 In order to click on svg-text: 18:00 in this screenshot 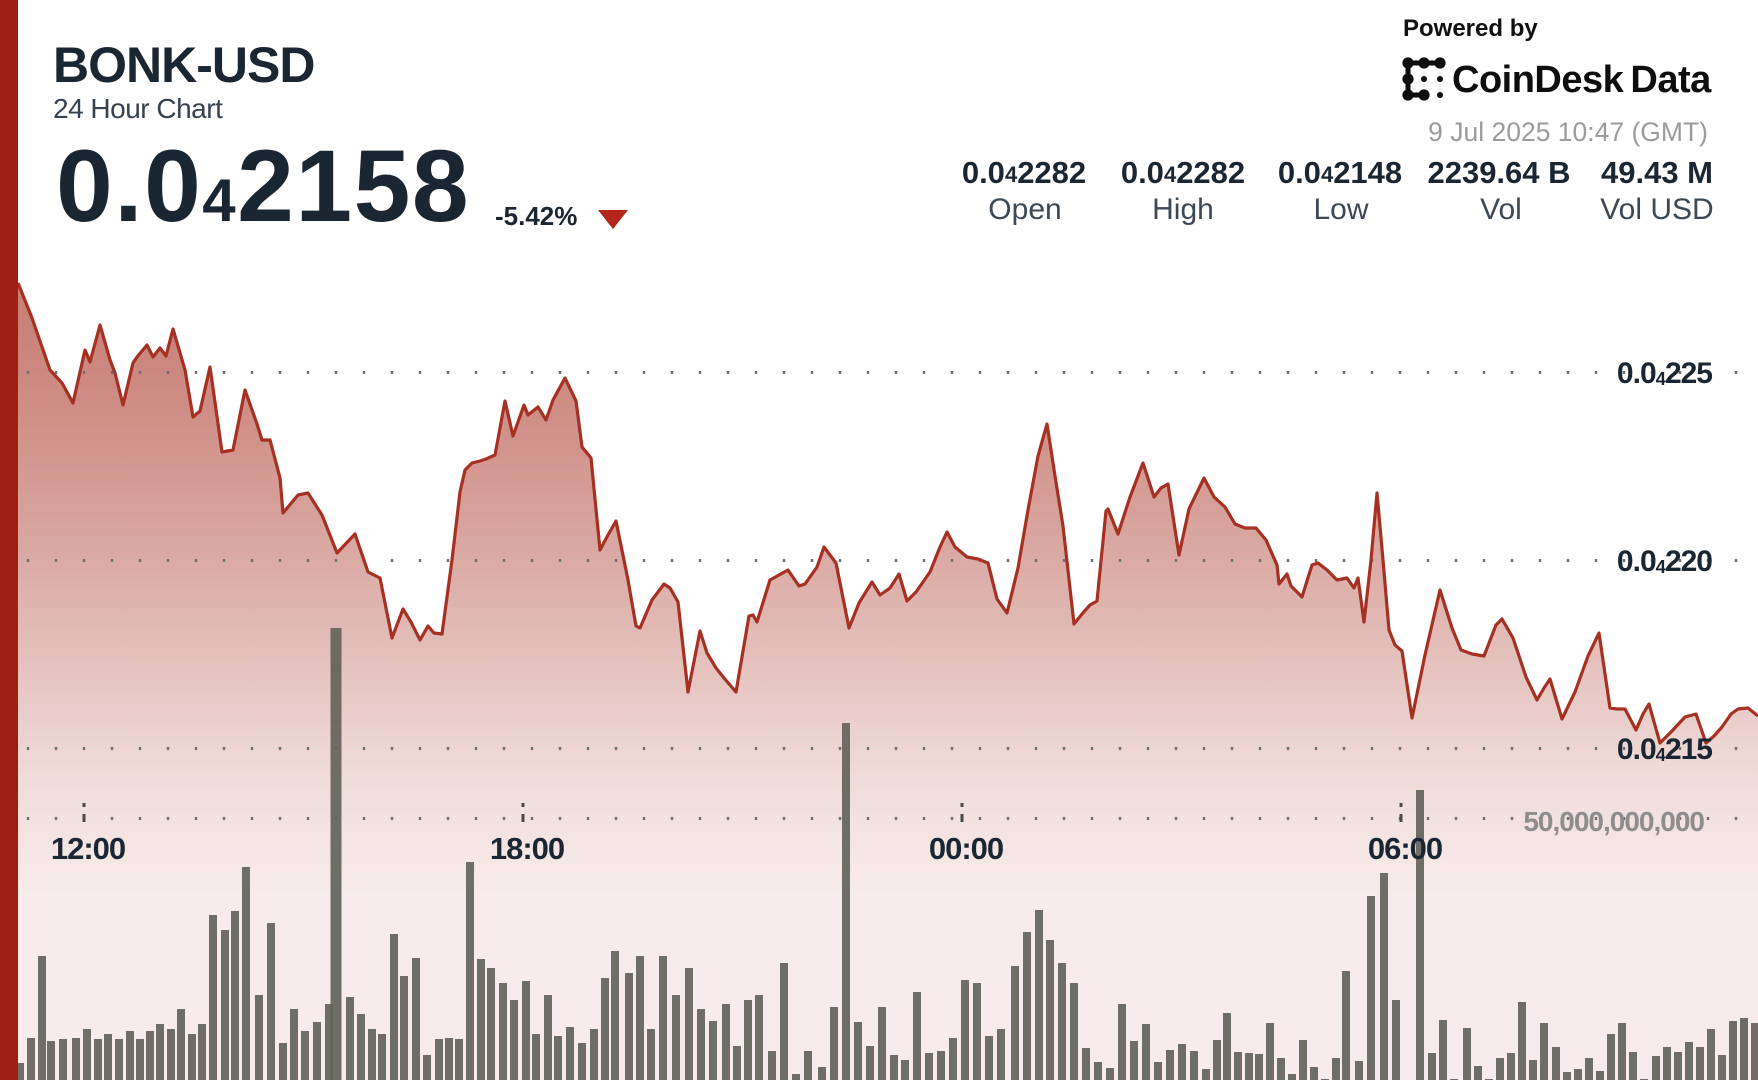, I will do `click(527, 848)`.